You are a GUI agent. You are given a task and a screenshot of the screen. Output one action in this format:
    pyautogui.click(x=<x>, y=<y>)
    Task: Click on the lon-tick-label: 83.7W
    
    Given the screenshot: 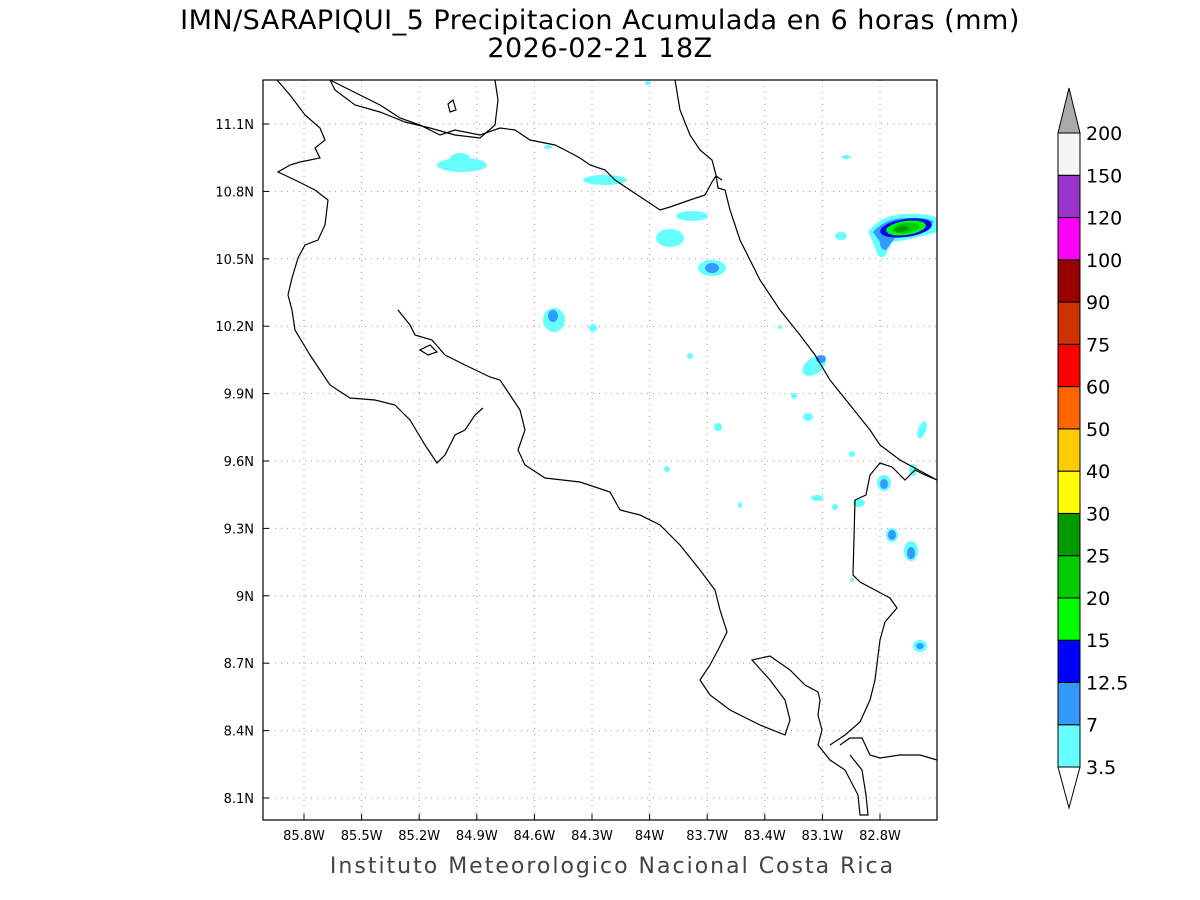 What is the action you would take?
    pyautogui.click(x=707, y=836)
    